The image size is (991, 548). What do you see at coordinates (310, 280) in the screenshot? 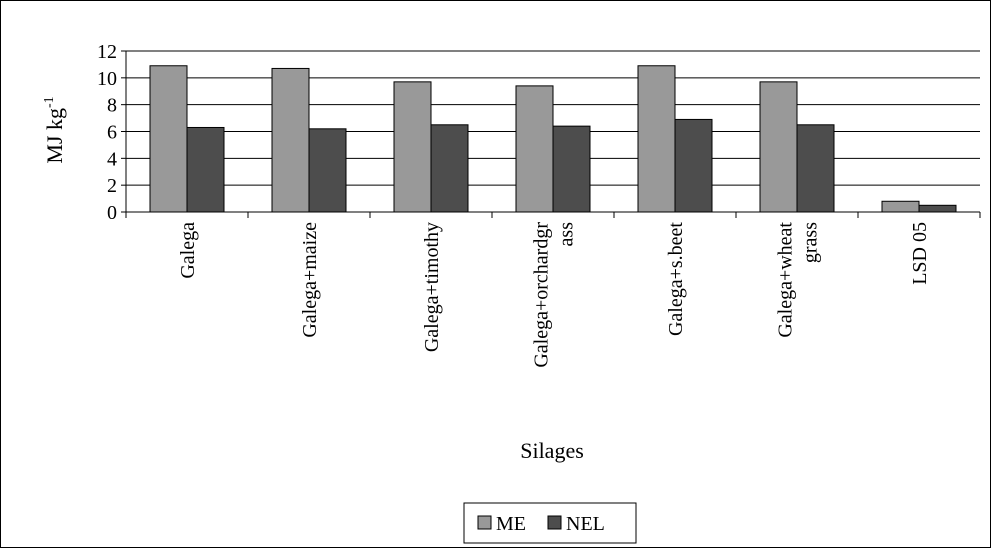
I see `x-category-label: Galega+maize` at bounding box center [310, 280].